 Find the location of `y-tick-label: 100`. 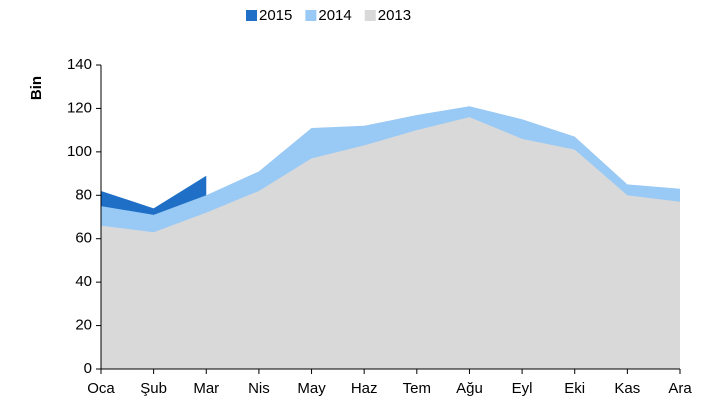

y-tick-label: 100 is located at coordinates (79, 151).